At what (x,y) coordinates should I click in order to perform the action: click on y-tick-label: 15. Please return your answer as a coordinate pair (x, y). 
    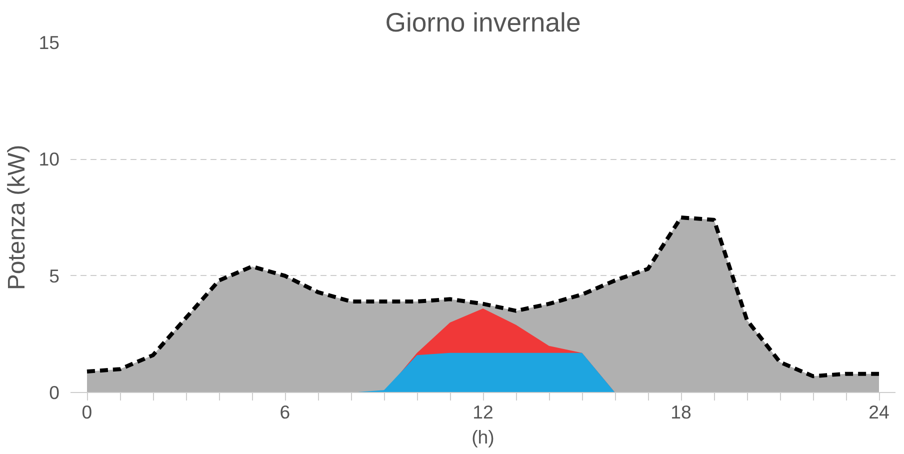
    Looking at the image, I should click on (49, 42).